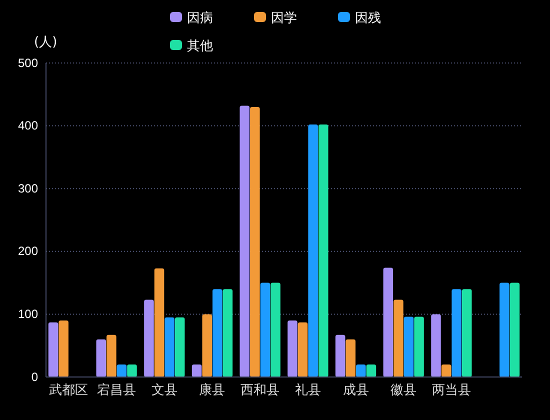 This screenshot has width=550, height=420. What do you see at coordinates (451, 390) in the screenshot?
I see `x-tick-label: 两当县` at bounding box center [451, 390].